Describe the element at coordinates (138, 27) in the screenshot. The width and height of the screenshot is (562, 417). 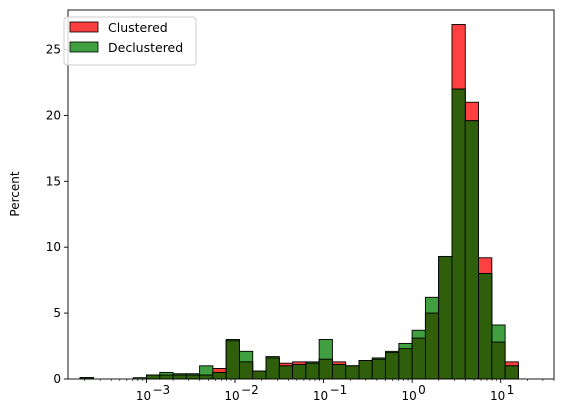
I see `legend-label-clustered: Clustered` at that location.